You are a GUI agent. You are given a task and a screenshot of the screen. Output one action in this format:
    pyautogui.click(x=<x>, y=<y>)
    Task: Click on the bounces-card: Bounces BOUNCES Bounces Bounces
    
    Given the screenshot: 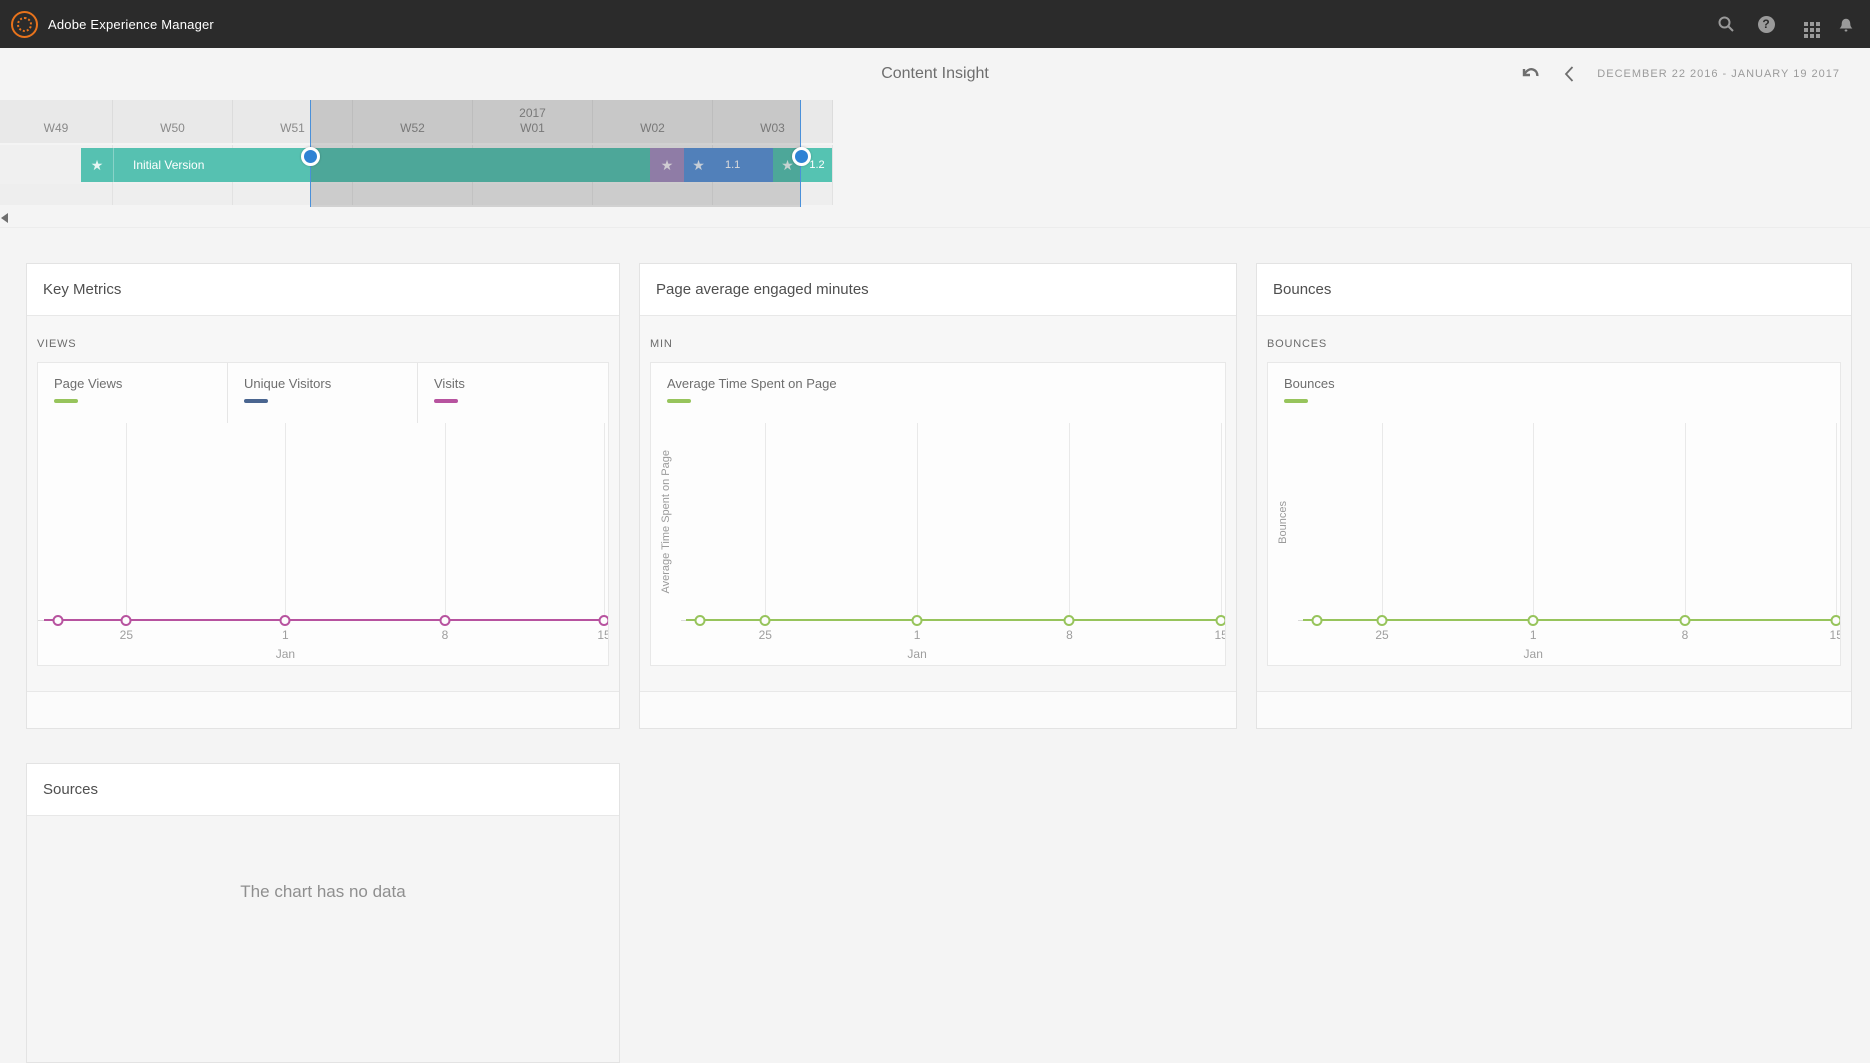 What is the action you would take?
    pyautogui.click(x=1554, y=496)
    